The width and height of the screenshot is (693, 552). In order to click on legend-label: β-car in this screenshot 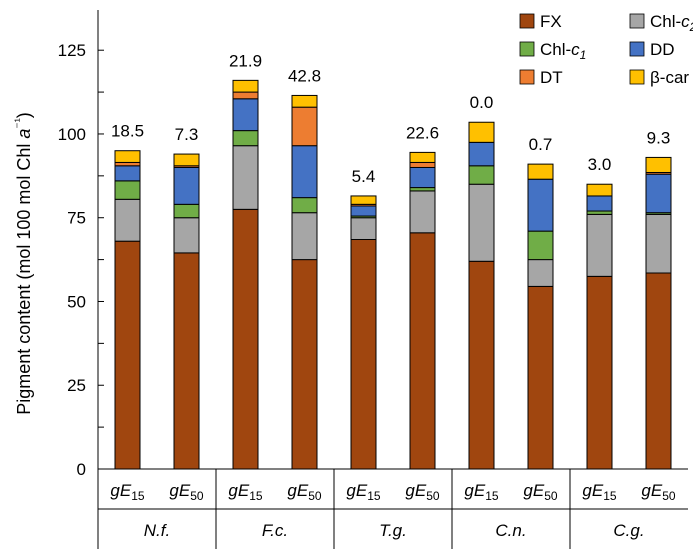, I will do `click(669, 77)`.